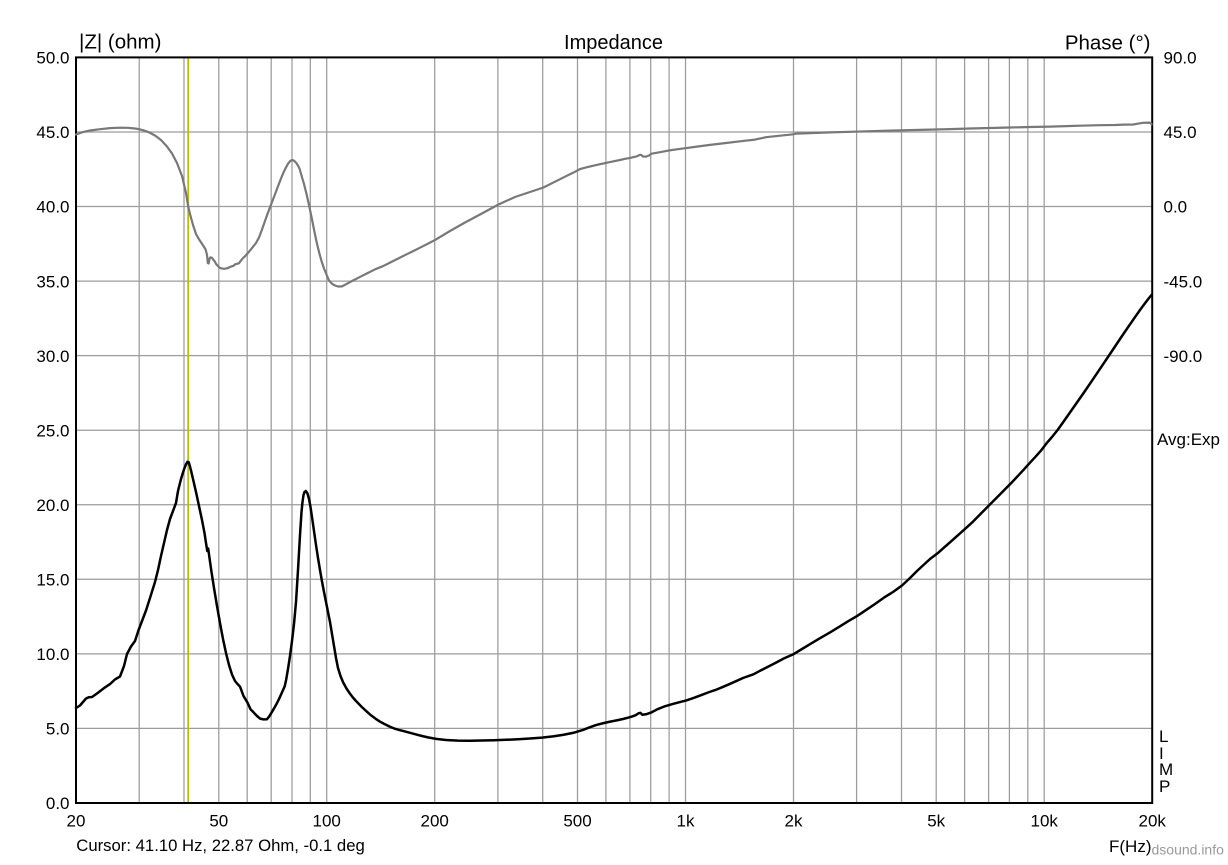  Describe the element at coordinates (327, 821) in the screenshot. I see `svg-text: 100` at that location.